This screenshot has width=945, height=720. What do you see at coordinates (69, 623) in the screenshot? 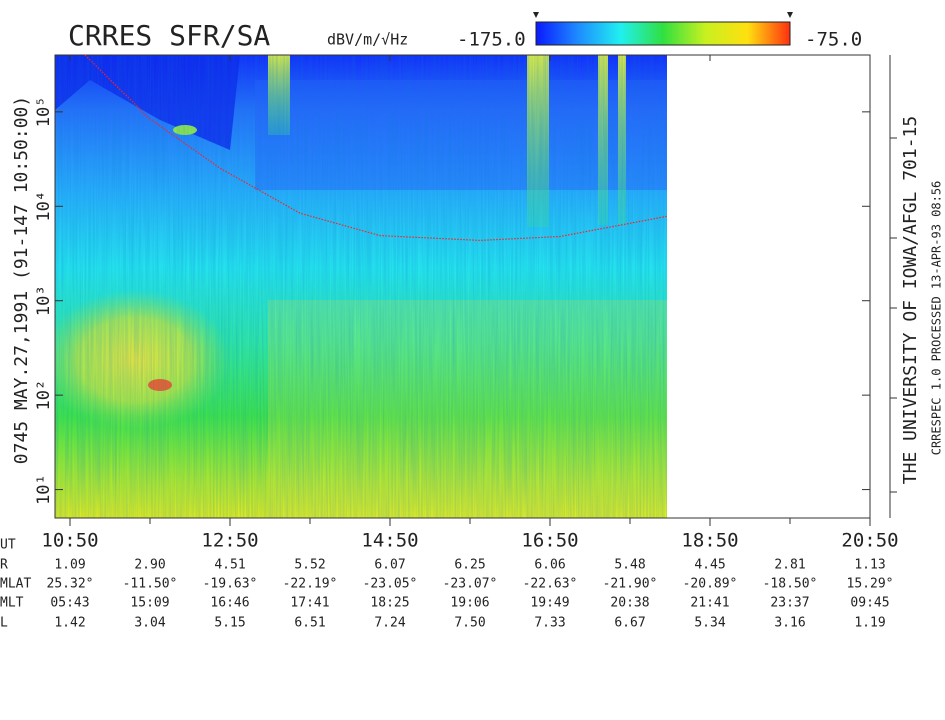
I see `ephemeris-value: 1.42` at bounding box center [69, 623].